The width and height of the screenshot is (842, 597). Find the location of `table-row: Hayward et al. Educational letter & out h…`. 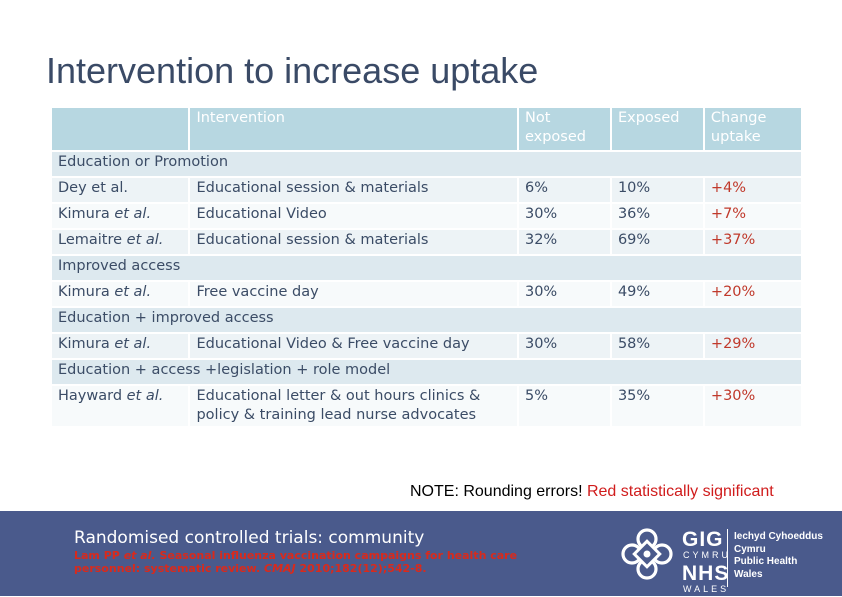

table-row: Hayward et al. Educational letter & out h… is located at coordinates (426, 406).